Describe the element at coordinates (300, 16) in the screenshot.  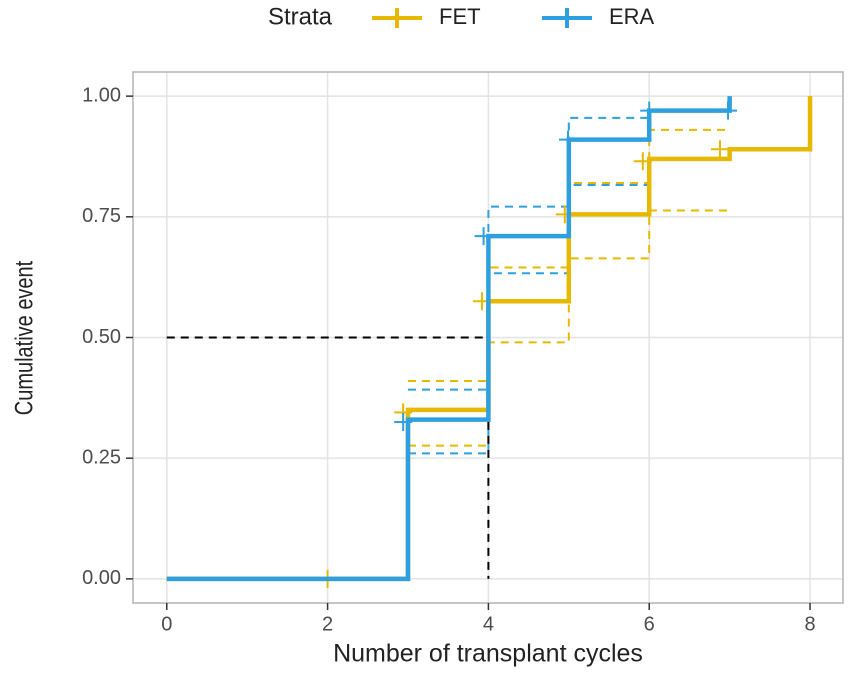
I see `legend-title: Strata` at that location.